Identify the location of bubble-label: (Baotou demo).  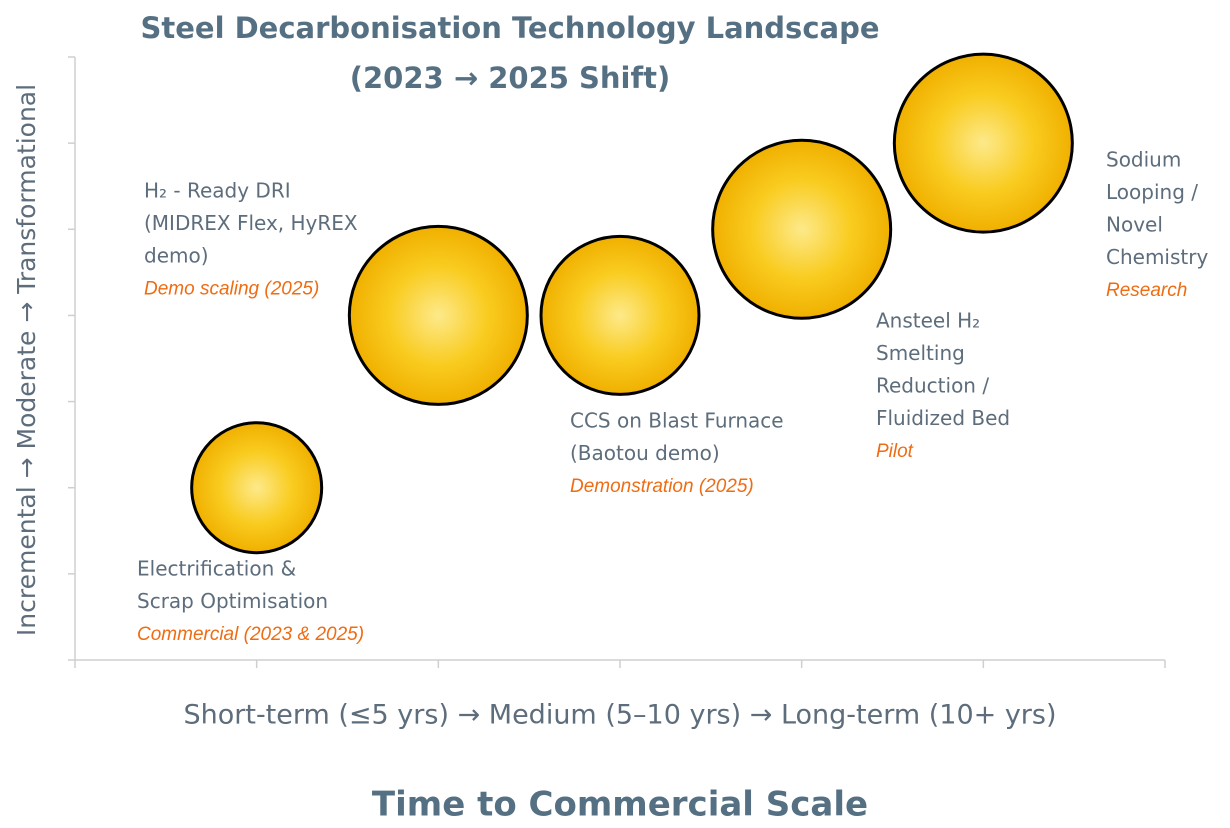
(645, 453).